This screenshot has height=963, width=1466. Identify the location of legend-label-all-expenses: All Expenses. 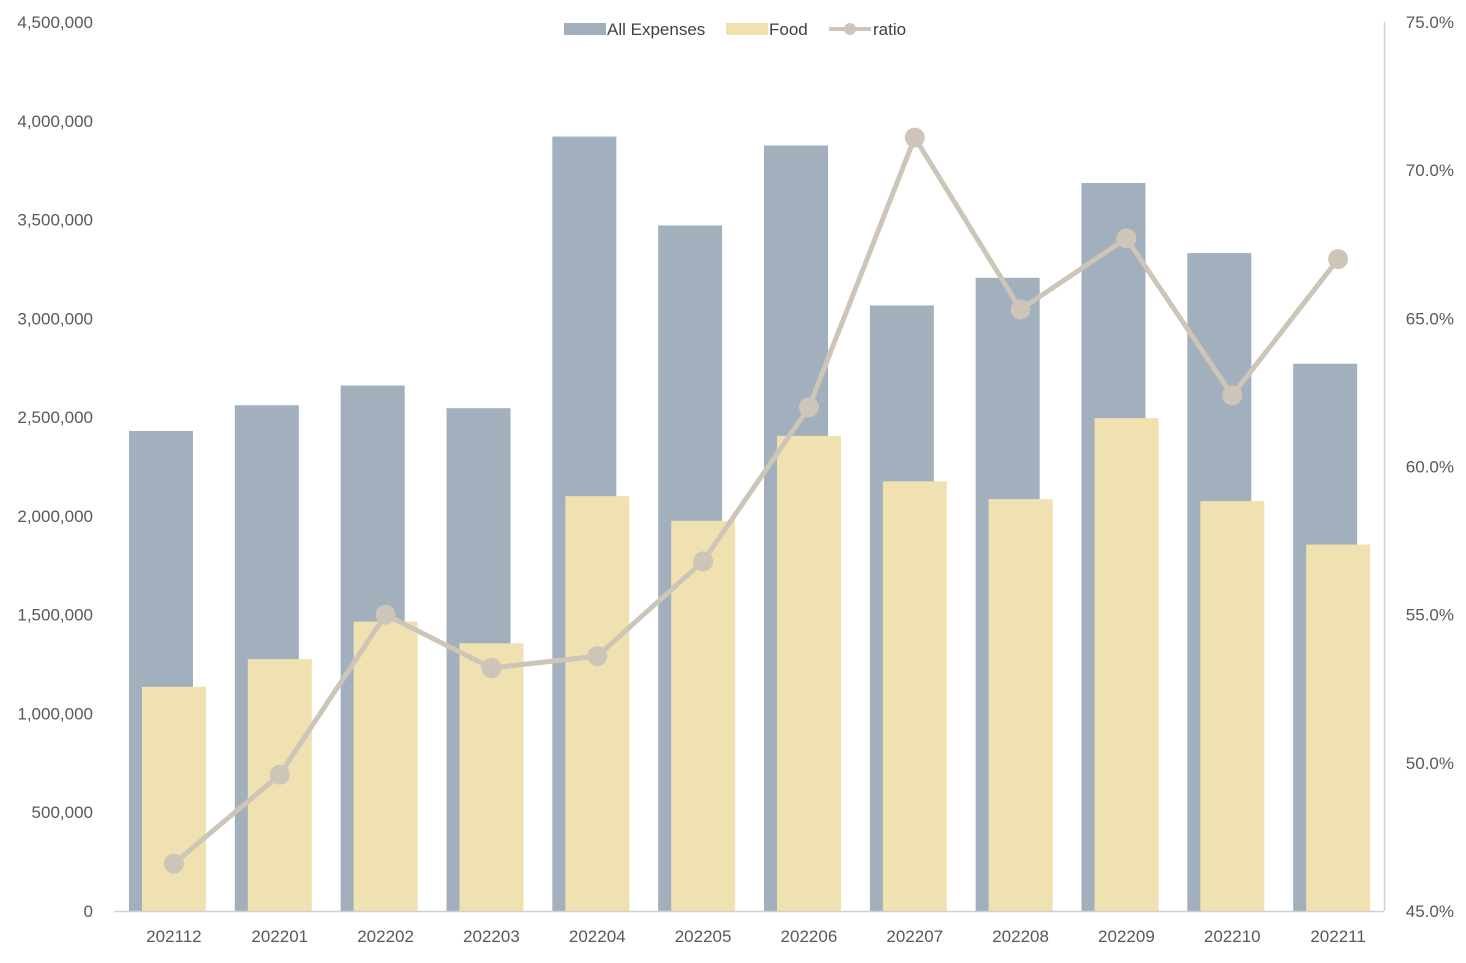
(656, 29).